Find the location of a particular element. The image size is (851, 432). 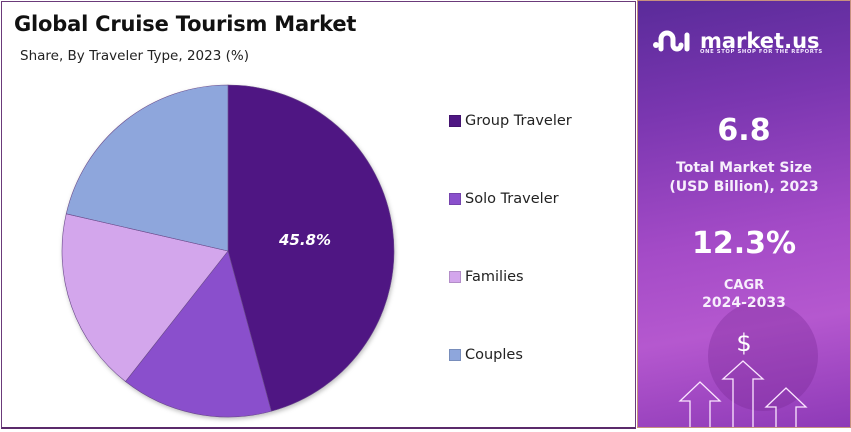

cagr-period: 2024-2033 is located at coordinates (744, 303).